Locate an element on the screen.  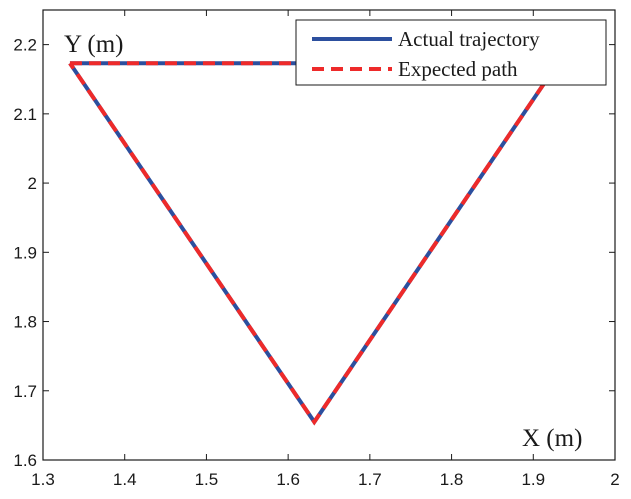
x-tick-label: 1.4 is located at coordinates (125, 479).